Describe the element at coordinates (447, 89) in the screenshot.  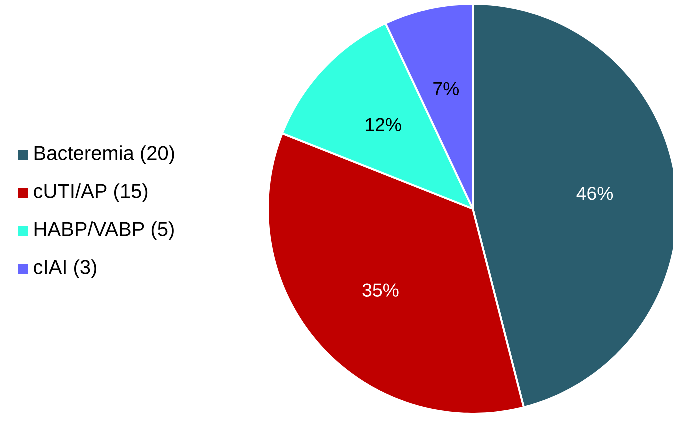
I see `data-label: 7%` at that location.